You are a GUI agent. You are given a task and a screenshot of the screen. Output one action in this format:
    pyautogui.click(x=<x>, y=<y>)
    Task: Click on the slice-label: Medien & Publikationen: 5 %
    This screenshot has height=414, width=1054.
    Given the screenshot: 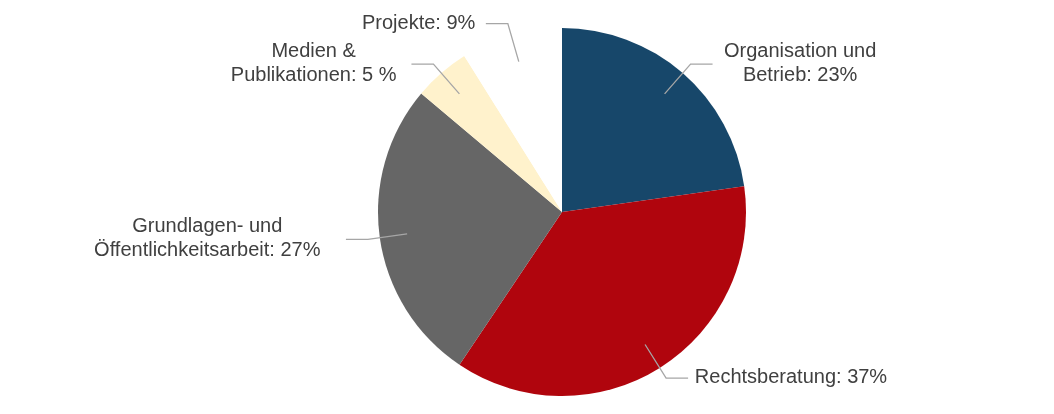 What is the action you would take?
    pyautogui.click(x=313, y=62)
    